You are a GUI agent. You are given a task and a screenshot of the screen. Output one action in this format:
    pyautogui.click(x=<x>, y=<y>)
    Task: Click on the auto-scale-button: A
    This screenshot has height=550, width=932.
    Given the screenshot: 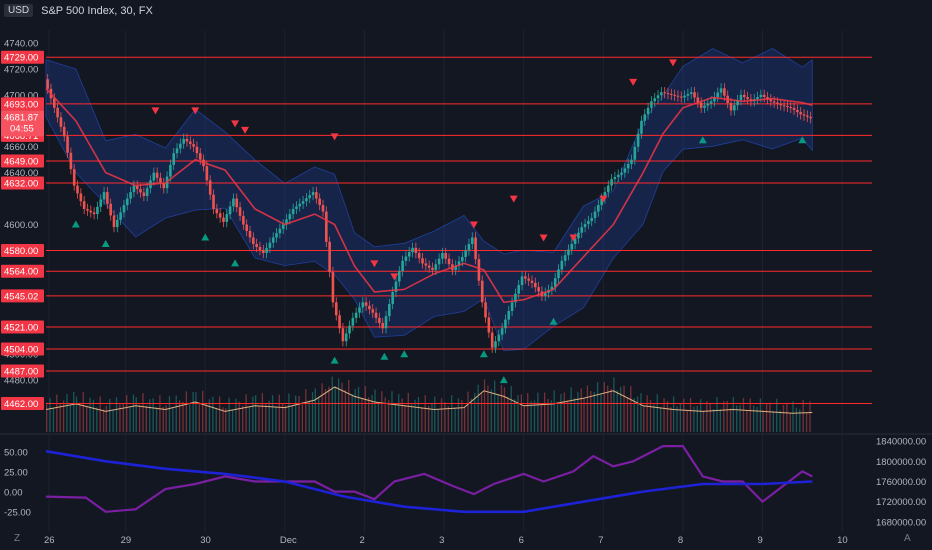 What is the action you would take?
    pyautogui.click(x=907, y=538)
    